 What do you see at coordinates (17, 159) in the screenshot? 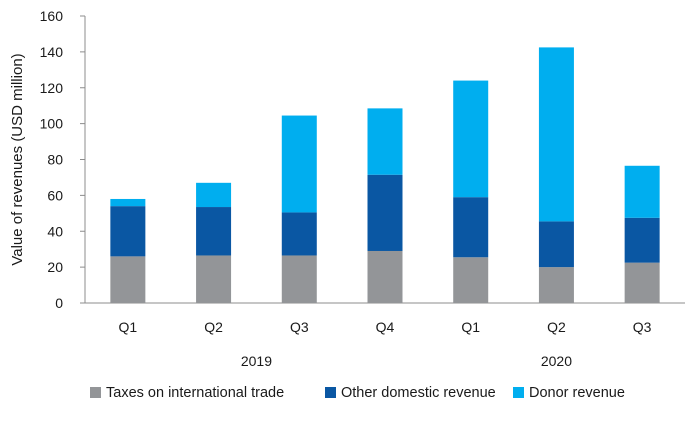
I see `y-axis-title: Value of revenues (USD million)` at bounding box center [17, 159].